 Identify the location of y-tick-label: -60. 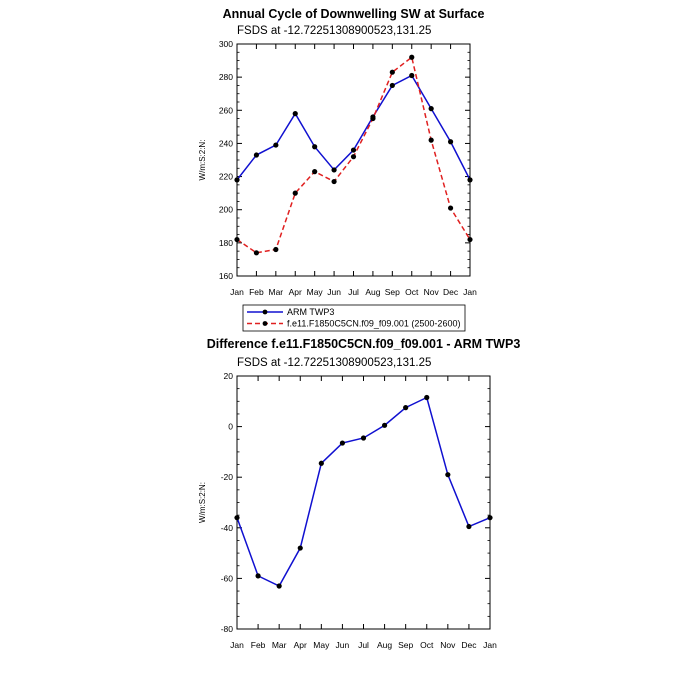
(227, 578).